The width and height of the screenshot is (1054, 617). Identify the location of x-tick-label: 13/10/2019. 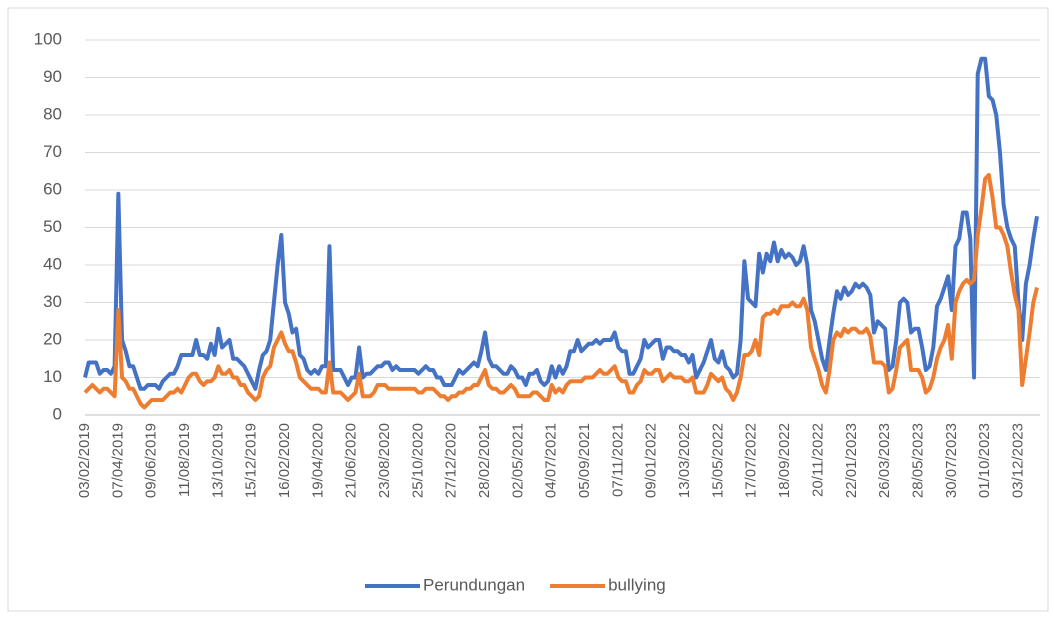
(217, 460).